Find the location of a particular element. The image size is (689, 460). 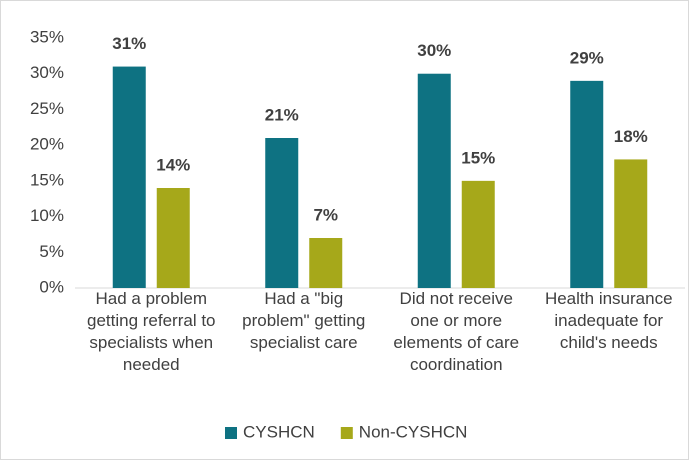

y-tick-label: 10% is located at coordinates (47, 215).